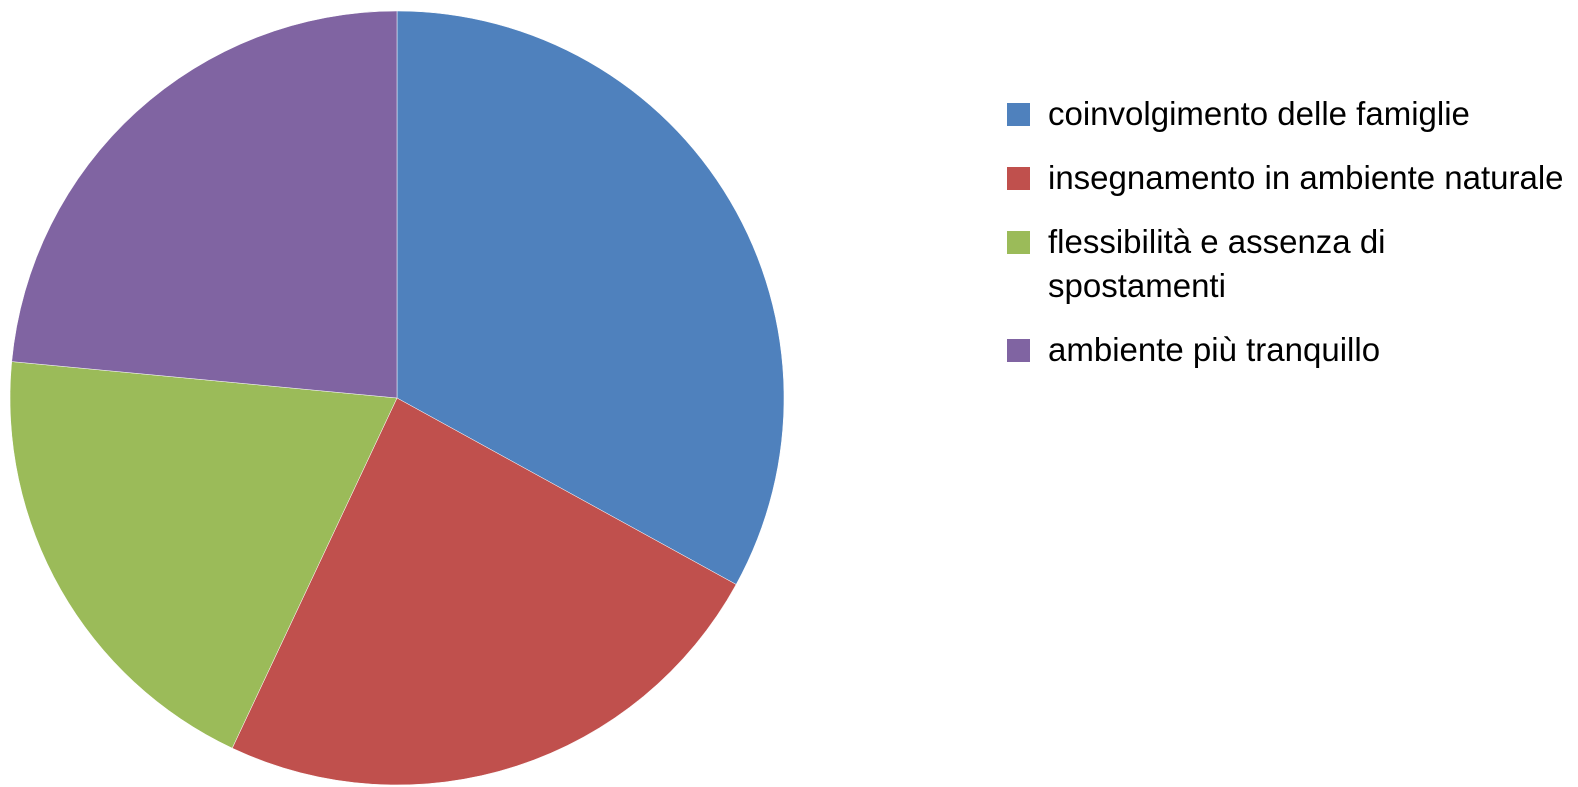  I want to click on legend-item: flessibilità e assenza di spostamenti, so click(1287, 264).